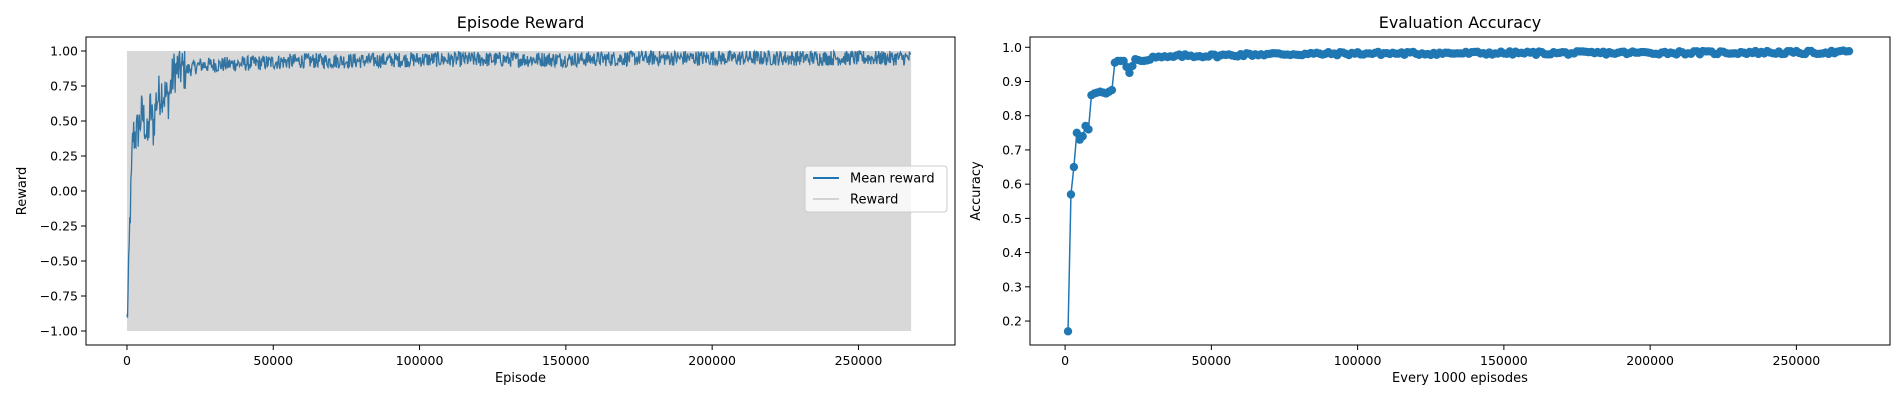  I want to click on reward-x-axis-label: Episode, so click(520, 378).